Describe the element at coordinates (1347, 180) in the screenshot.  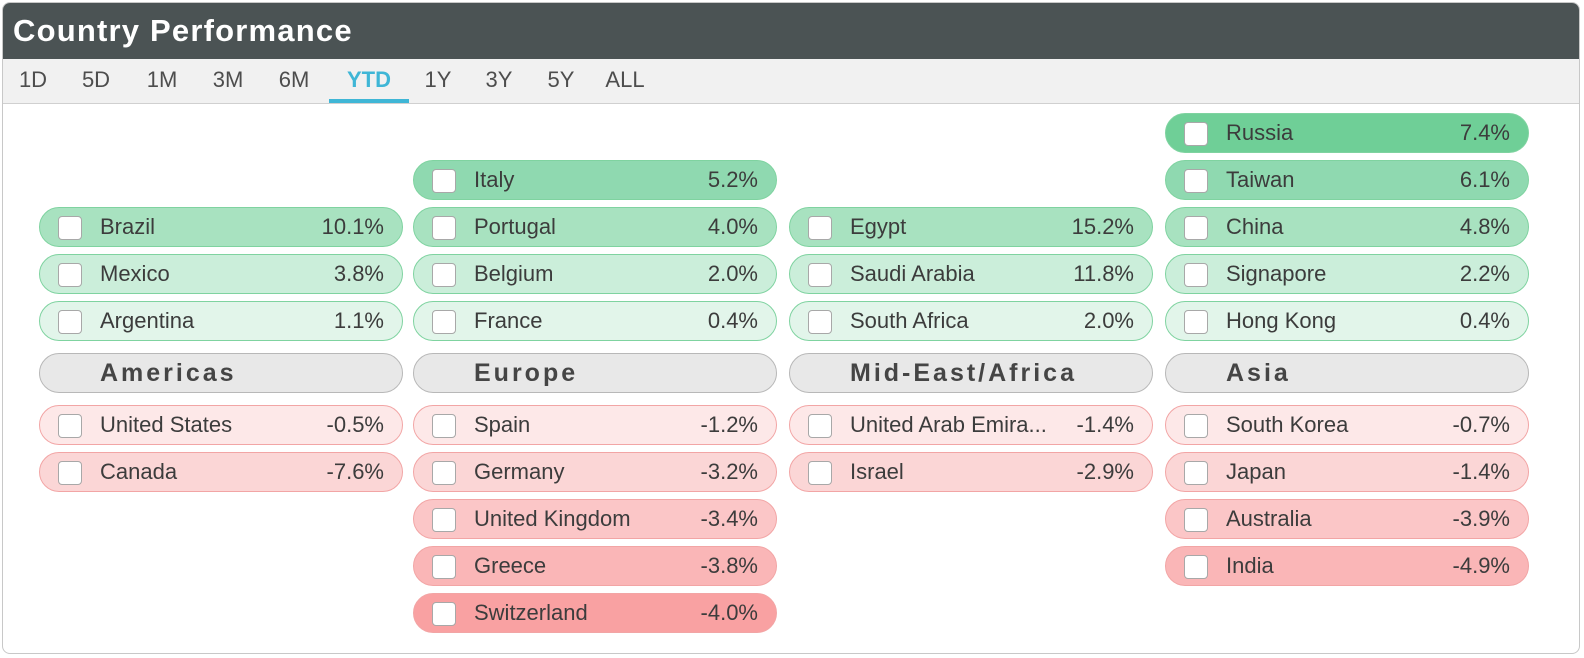
I see `country-pill-taiwan: Taiwan 6.1%` at that location.